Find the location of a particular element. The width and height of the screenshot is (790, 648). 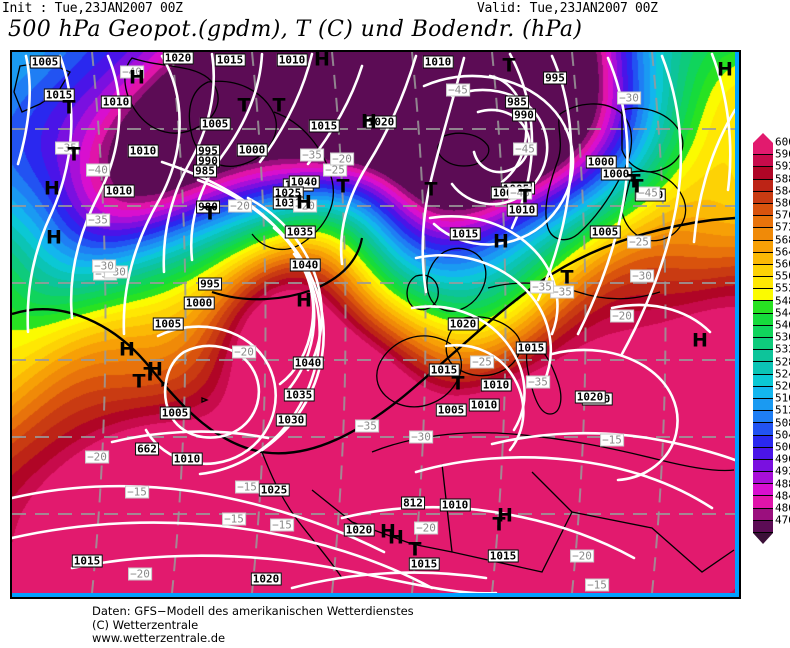

colorbar-tick: 544 is located at coordinates (782, 313).